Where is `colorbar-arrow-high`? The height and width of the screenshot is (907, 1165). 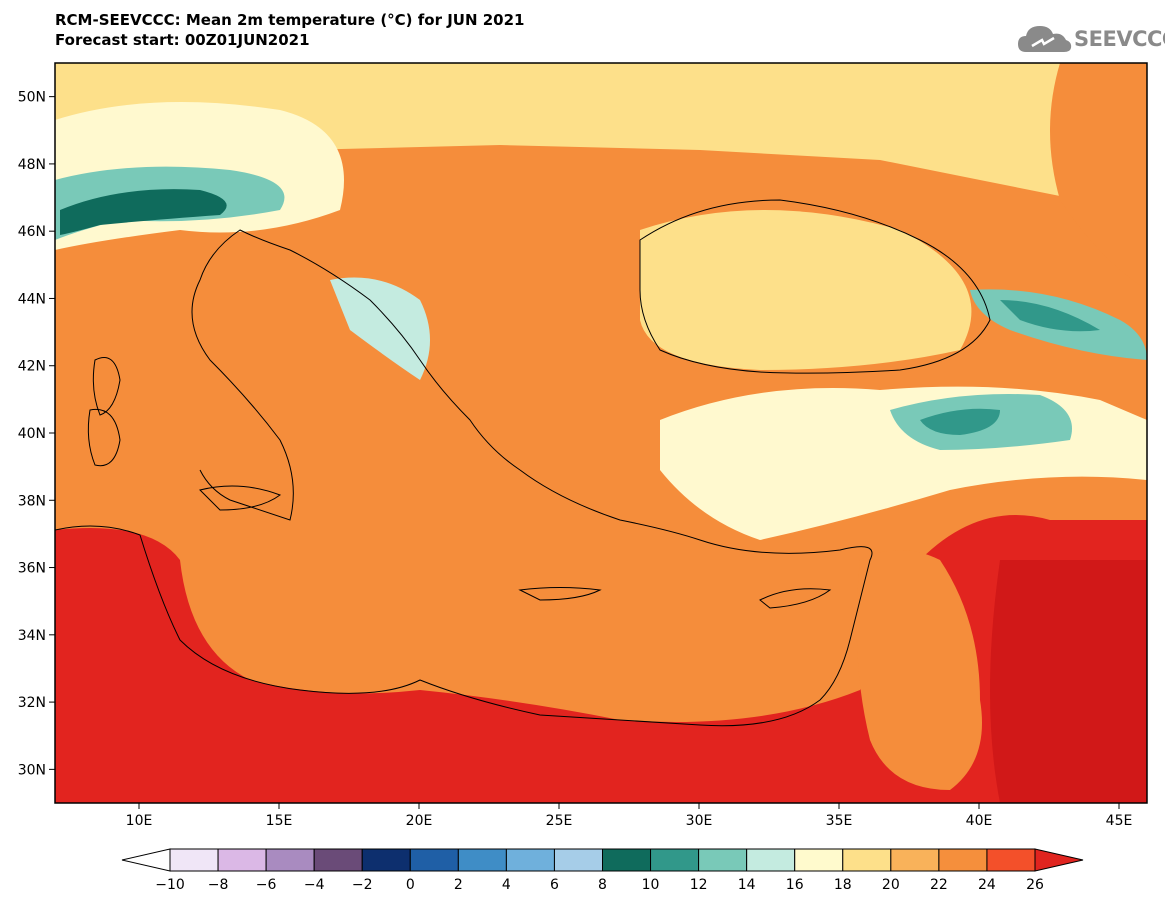
colorbar-arrow-high is located at coordinates (1059, 860).